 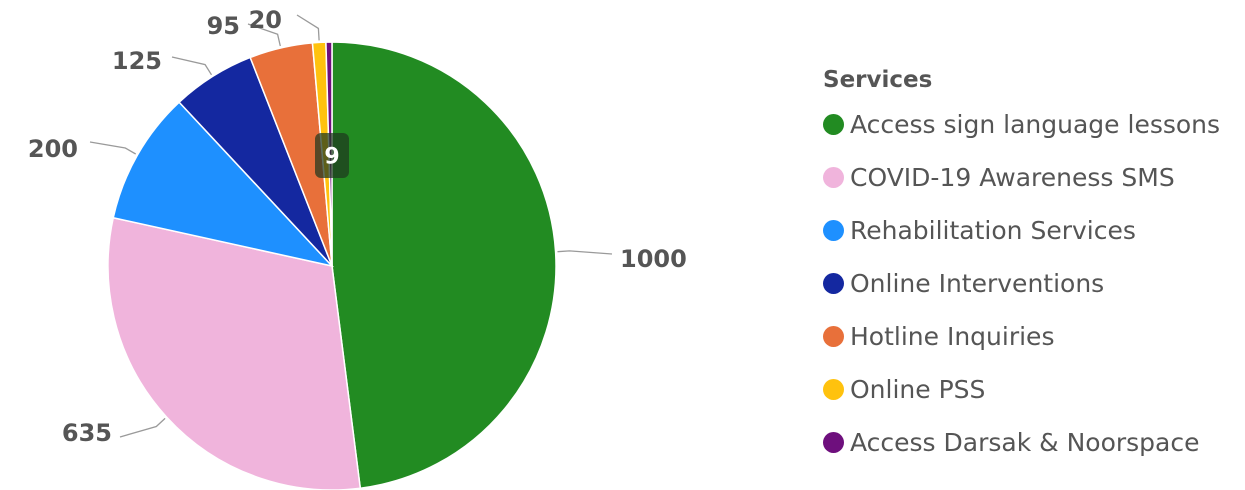 I want to click on legend-item-online-interventions: Online Interventions, so click(x=1021, y=283).